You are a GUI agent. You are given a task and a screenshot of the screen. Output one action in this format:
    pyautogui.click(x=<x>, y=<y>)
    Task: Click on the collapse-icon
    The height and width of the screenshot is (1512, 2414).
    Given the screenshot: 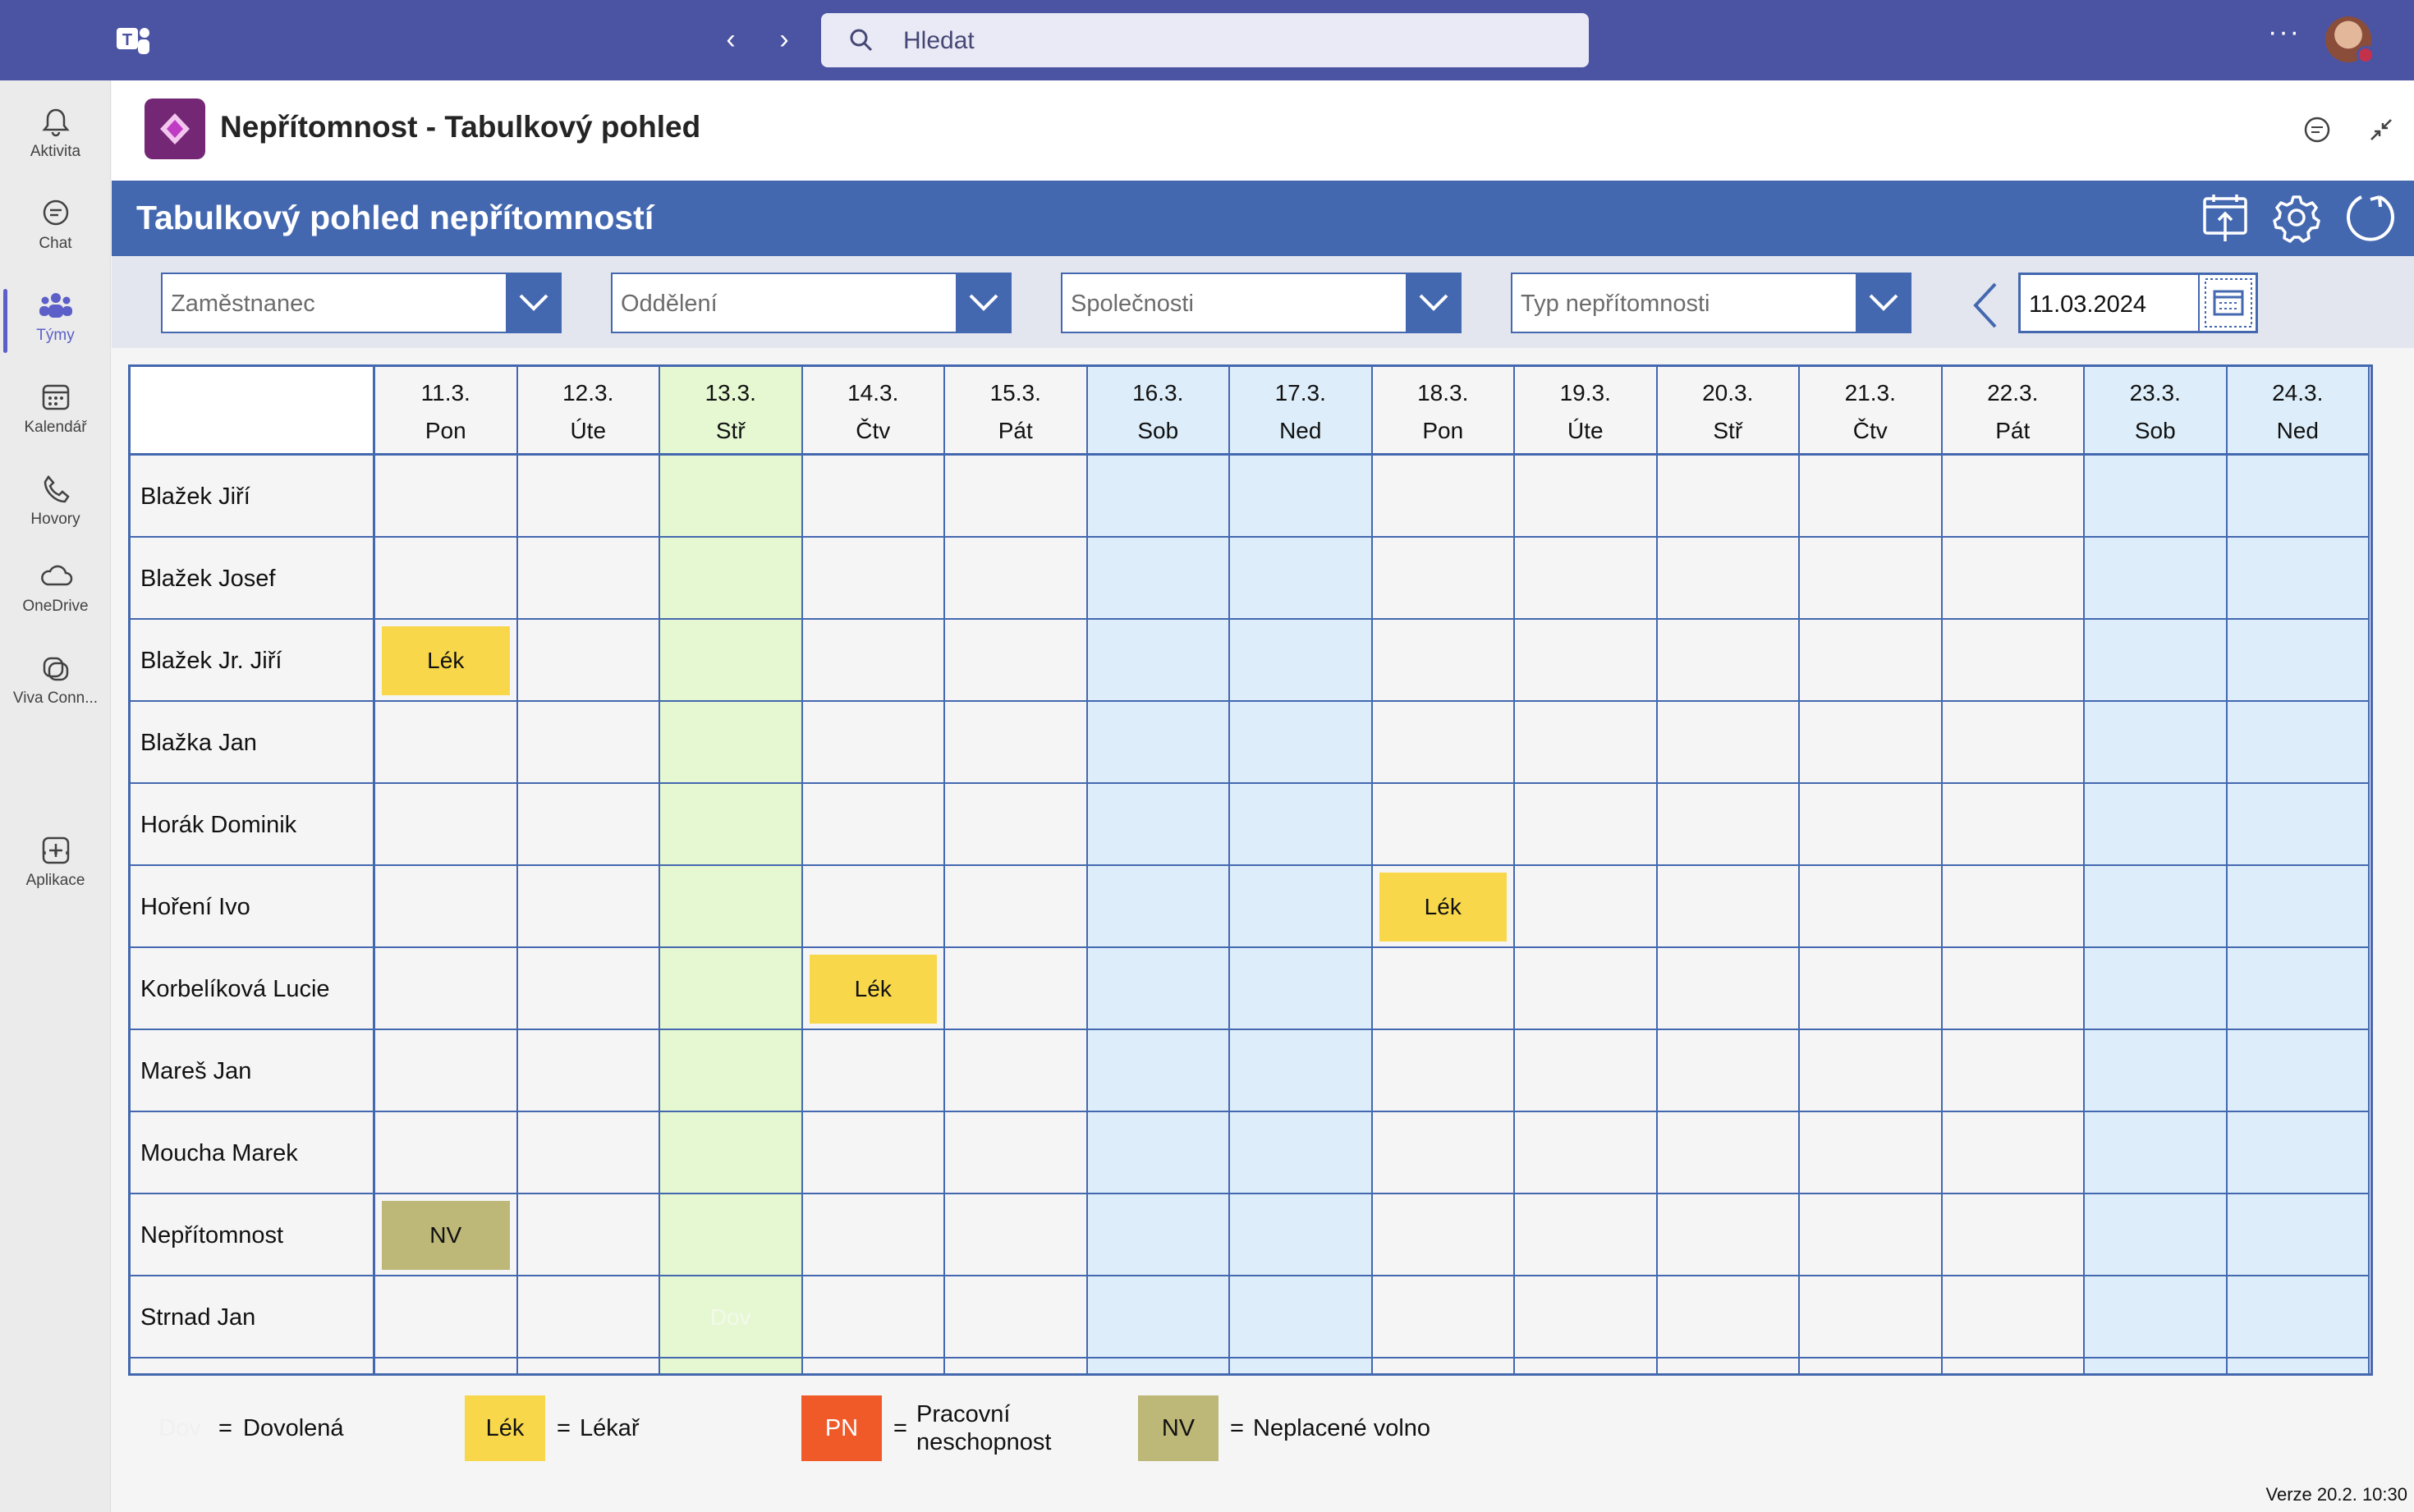 What is the action you would take?
    pyautogui.click(x=2382, y=131)
    